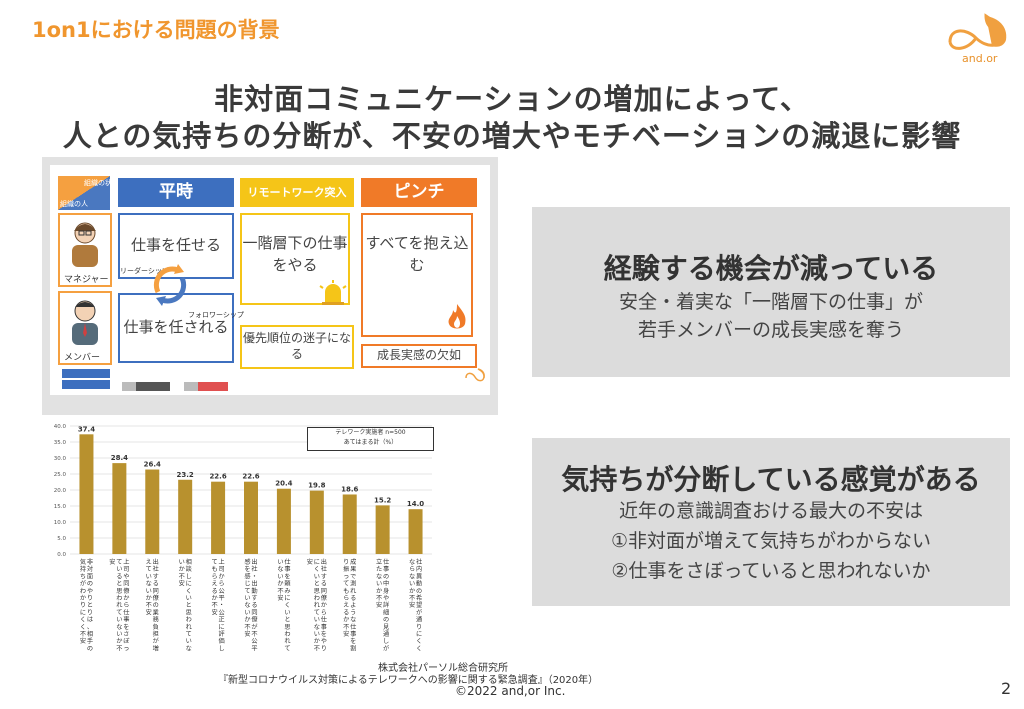  I want to click on chart-ytick-label: 10.0, so click(60, 523).